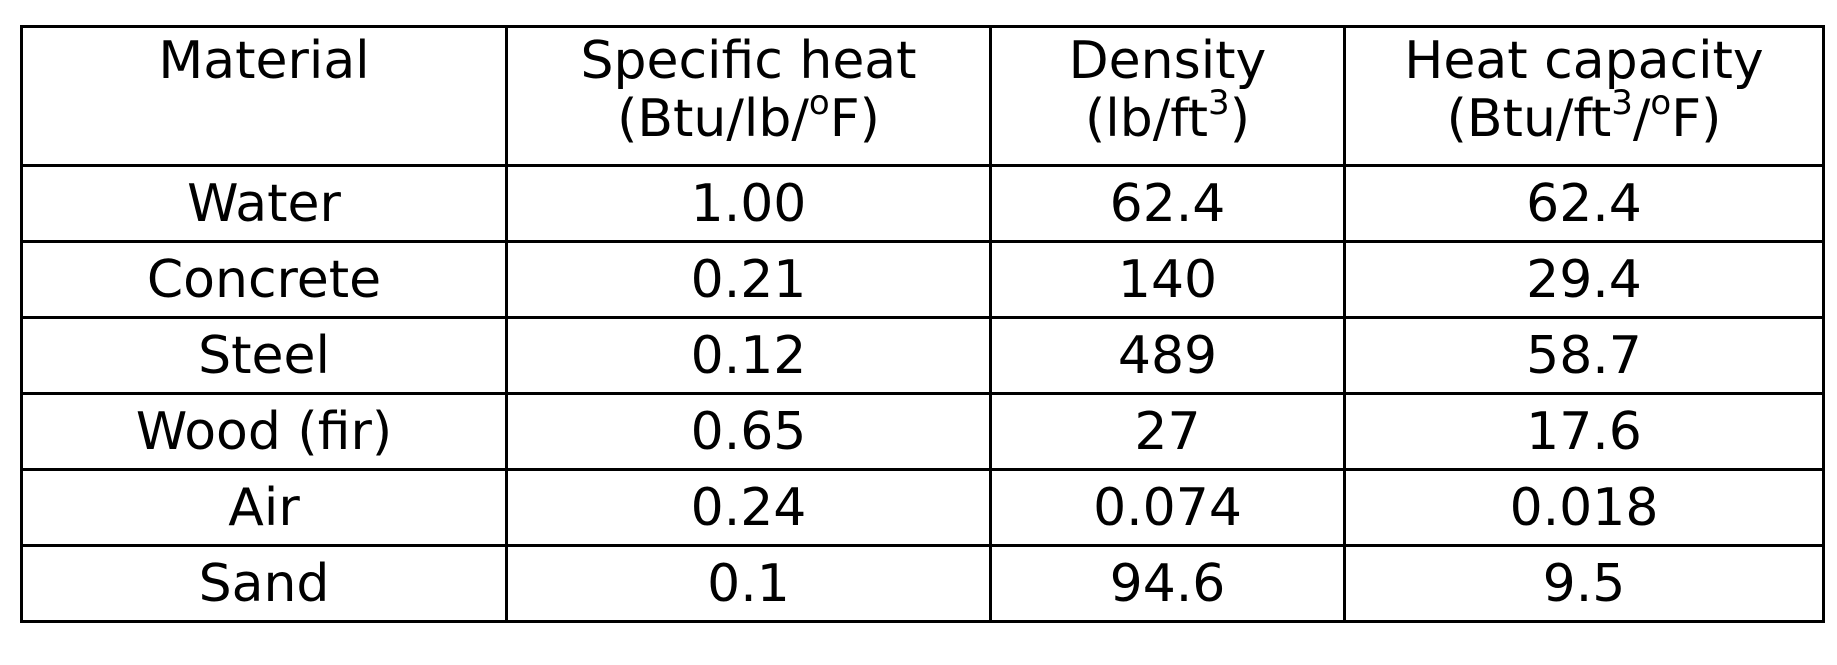 The height and width of the screenshot is (665, 1837). What do you see at coordinates (1147, 119) in the screenshot?
I see `unit-part: (lb/ft` at bounding box center [1147, 119].